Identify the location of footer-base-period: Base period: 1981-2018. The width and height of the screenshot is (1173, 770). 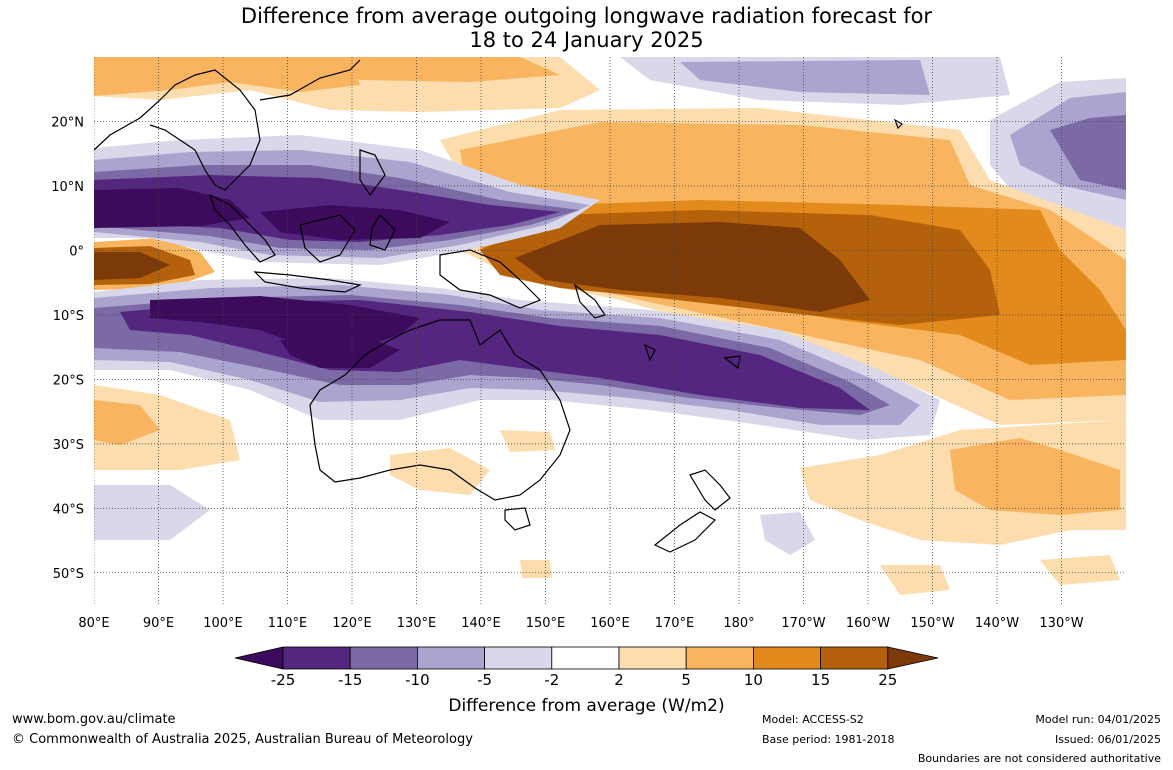
(828, 739).